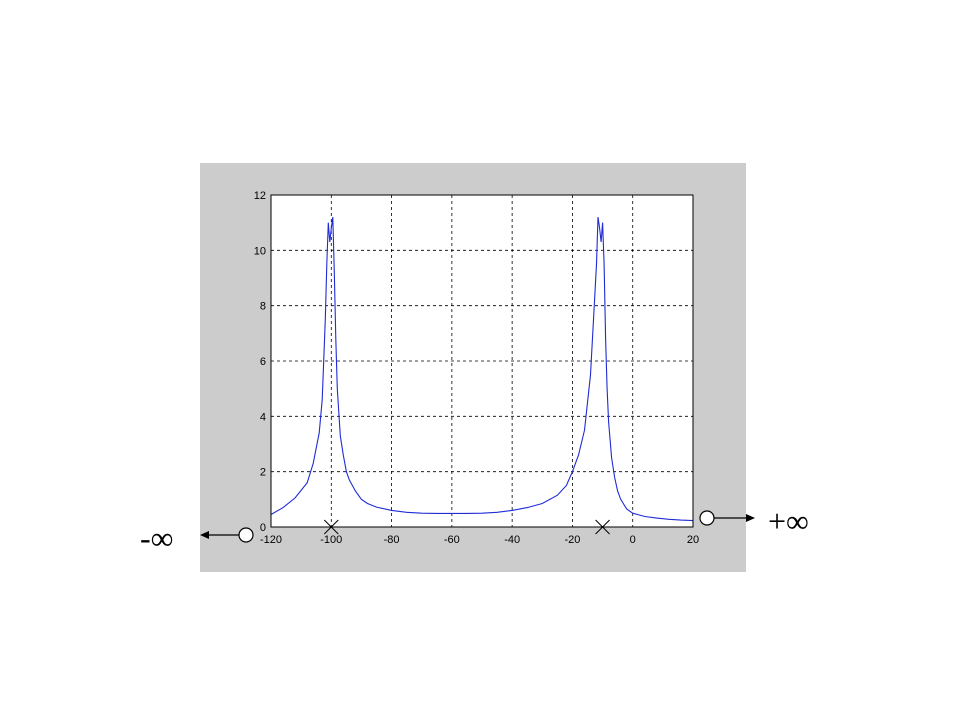 The width and height of the screenshot is (960, 720). I want to click on y-tick-label: 2, so click(263, 473).